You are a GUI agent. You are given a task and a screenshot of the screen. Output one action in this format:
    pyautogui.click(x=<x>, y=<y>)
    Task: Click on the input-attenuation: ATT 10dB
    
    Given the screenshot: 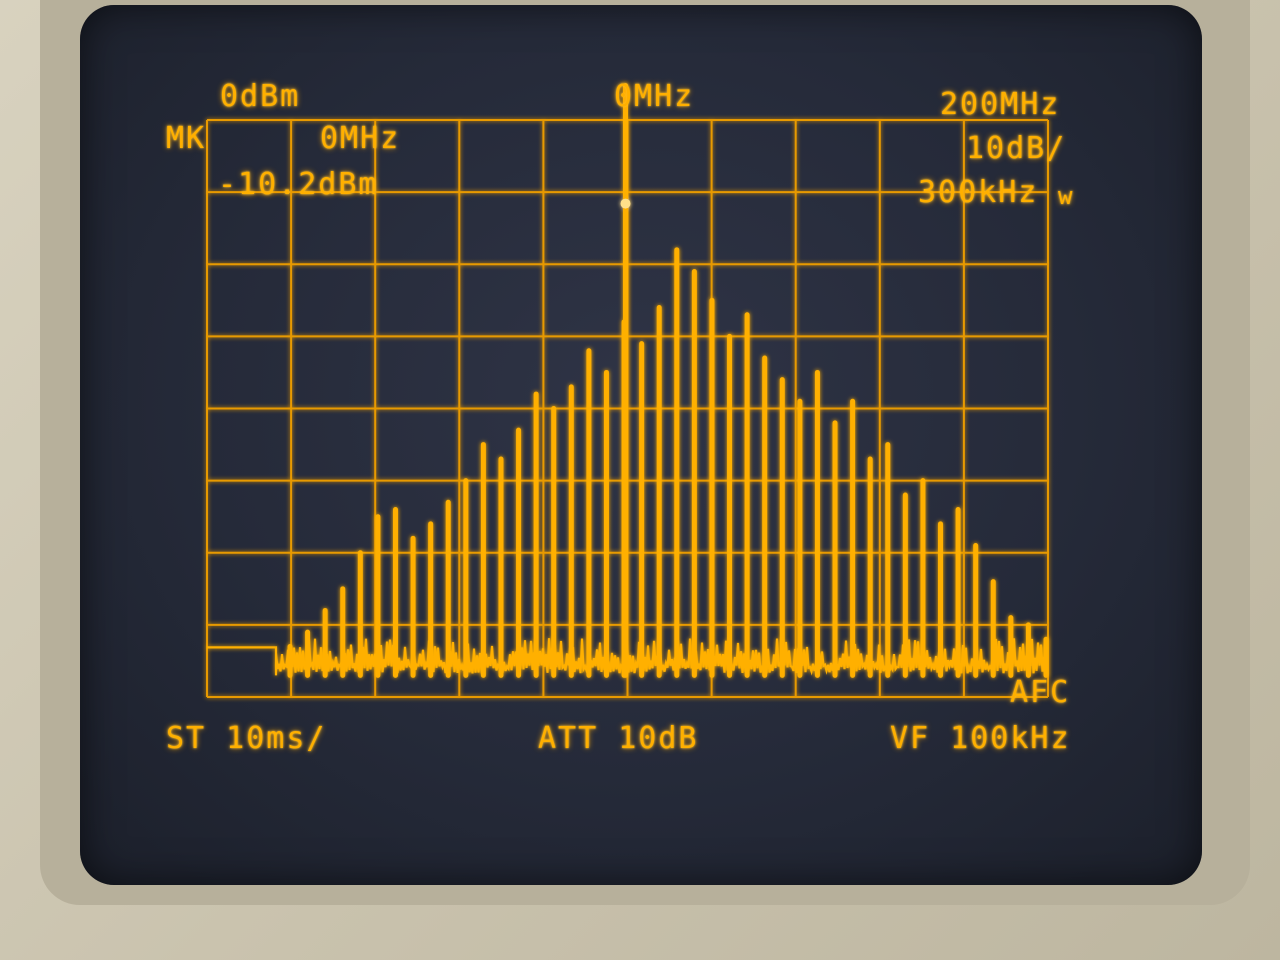 What is the action you would take?
    pyautogui.click(x=618, y=738)
    